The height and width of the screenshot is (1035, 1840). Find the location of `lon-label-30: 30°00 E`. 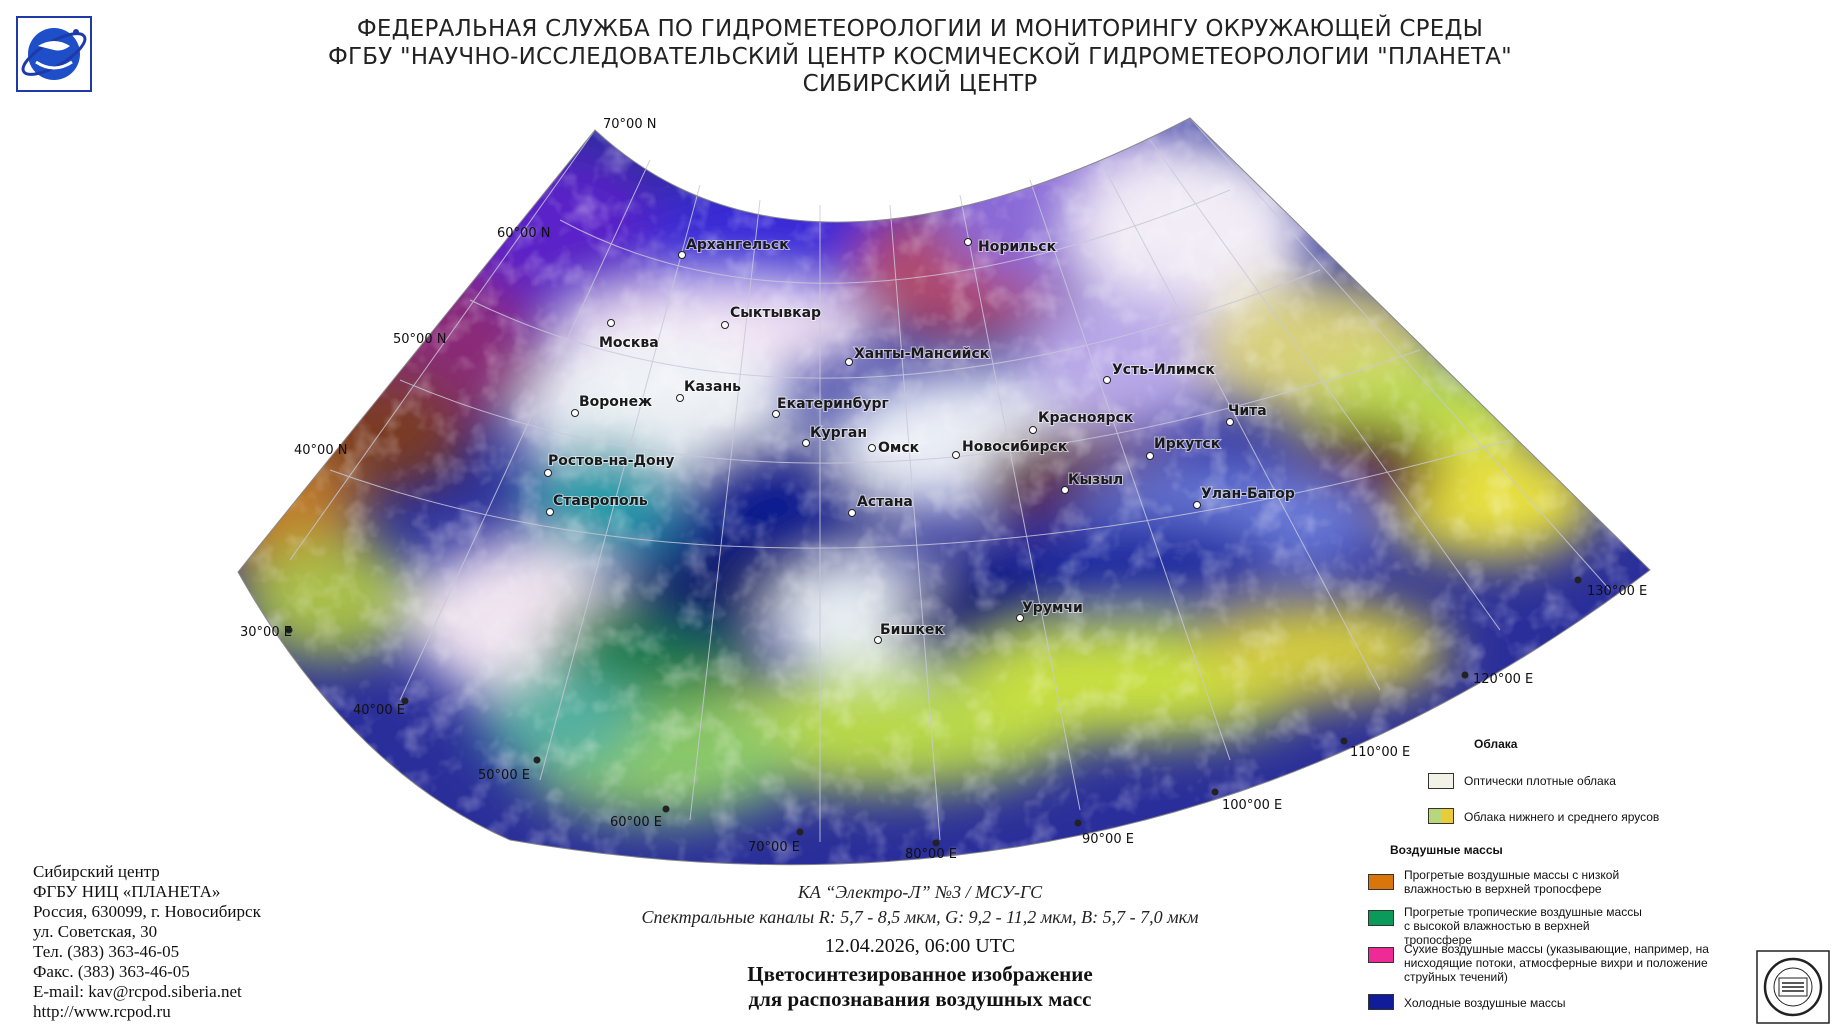

lon-label-30: 30°00 E is located at coordinates (266, 632).